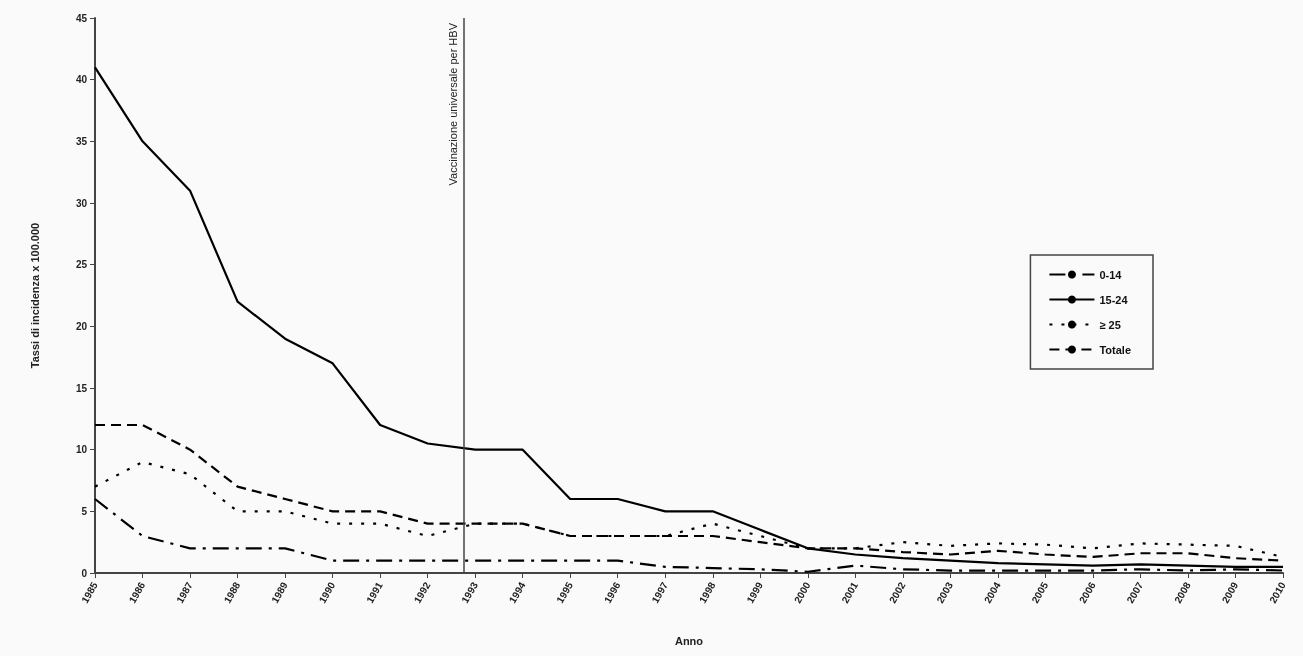  I want to click on y-tick-label: 30, so click(81, 203).